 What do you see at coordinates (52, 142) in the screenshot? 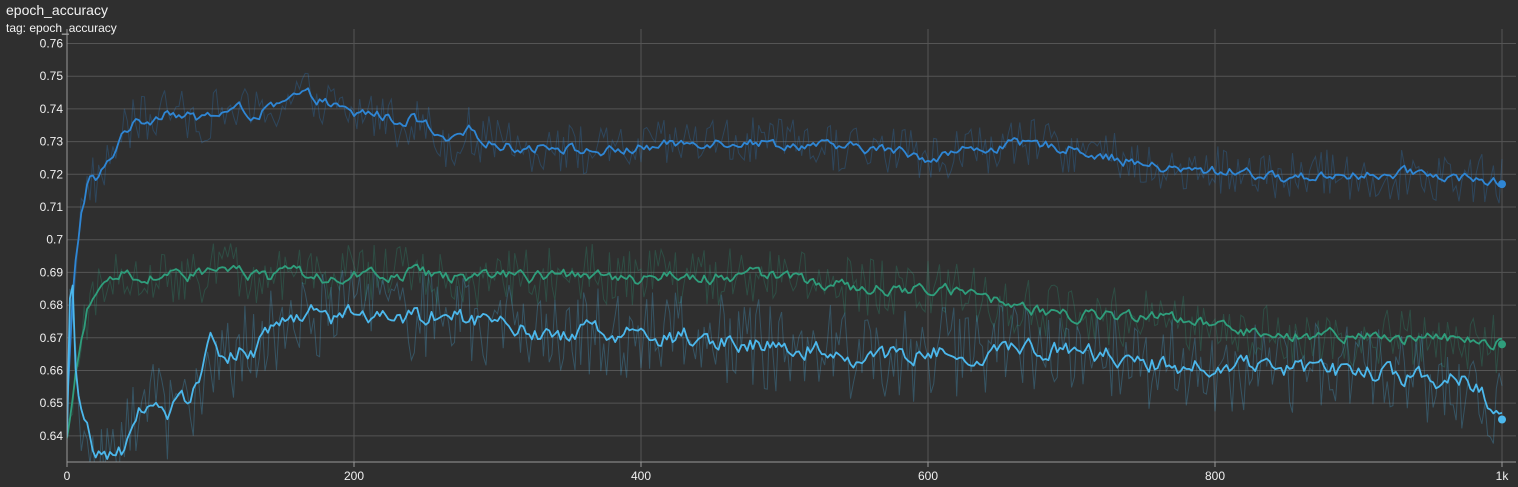
I see `y-tick-label: 0.73` at bounding box center [52, 142].